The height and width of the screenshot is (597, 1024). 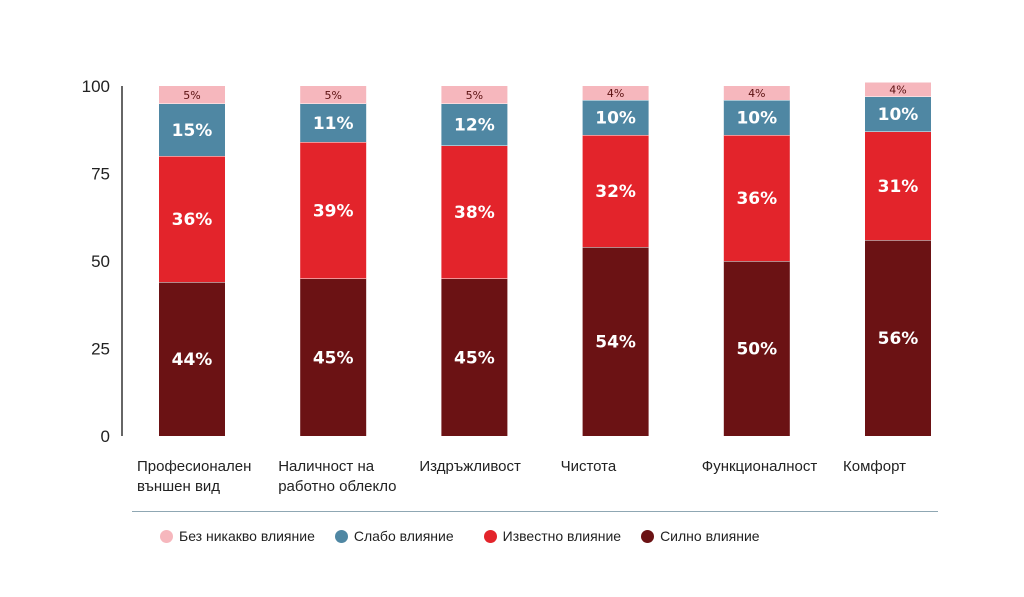 What do you see at coordinates (105, 436) in the screenshot?
I see `y-tick-label: 0` at bounding box center [105, 436].